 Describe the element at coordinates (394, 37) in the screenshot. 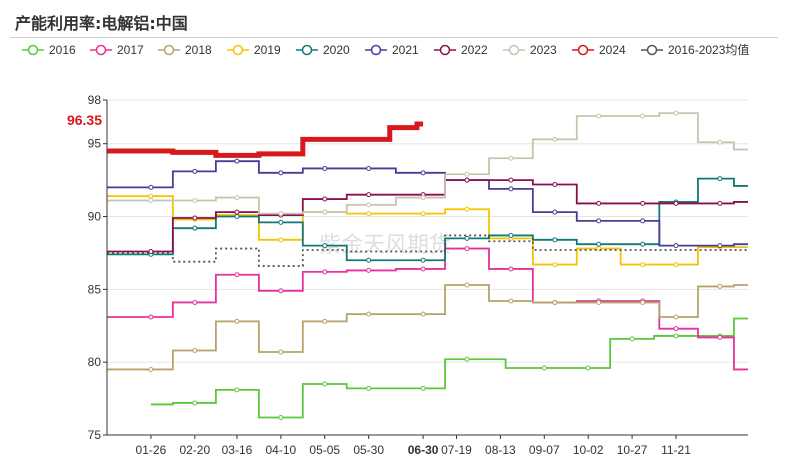

I see `title-divider` at that location.